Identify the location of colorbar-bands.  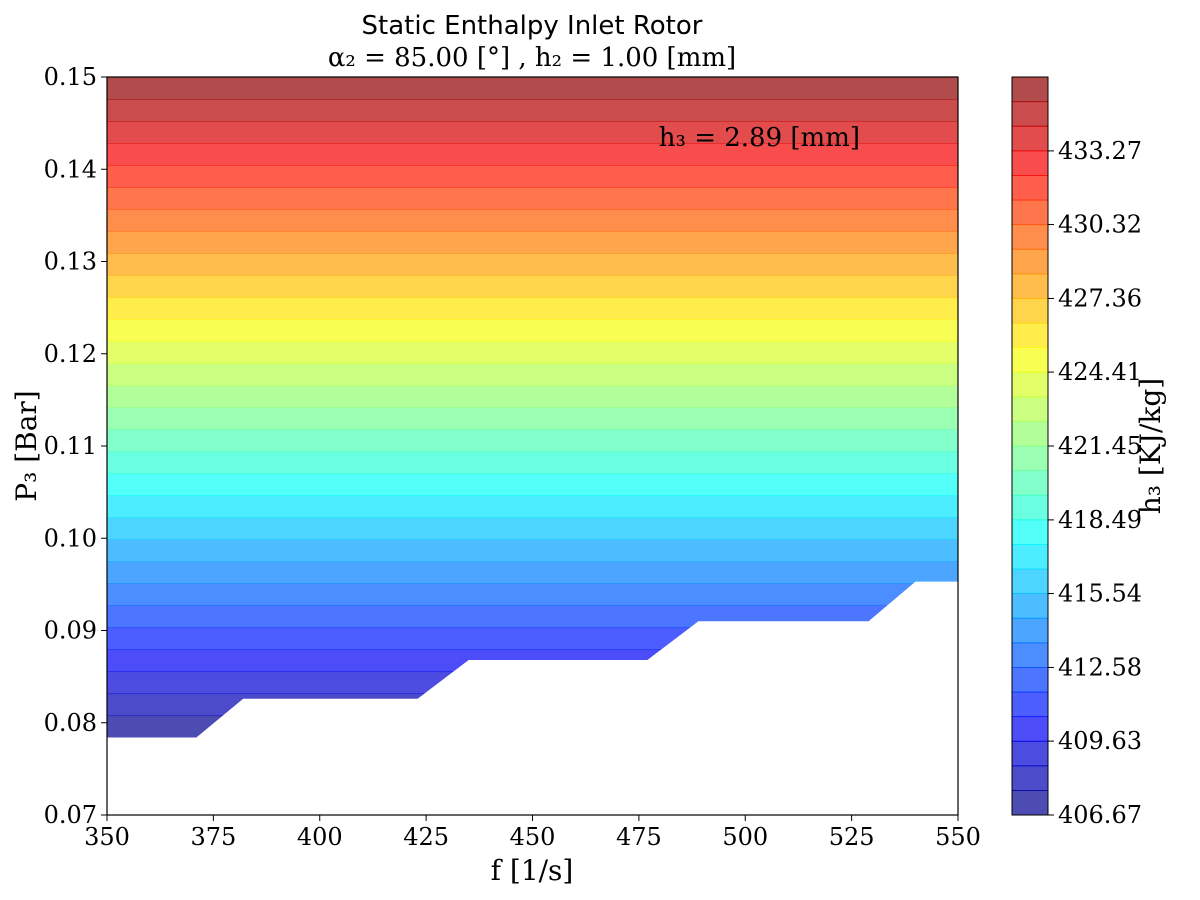
(1030, 446).